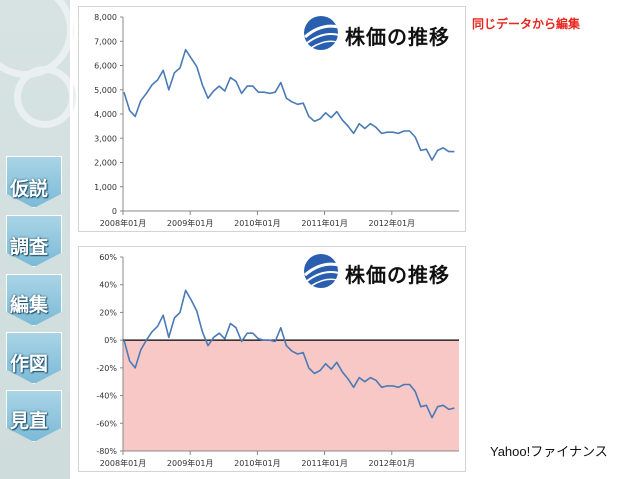  I want to click on y-tick-label: -40%, so click(106, 396).